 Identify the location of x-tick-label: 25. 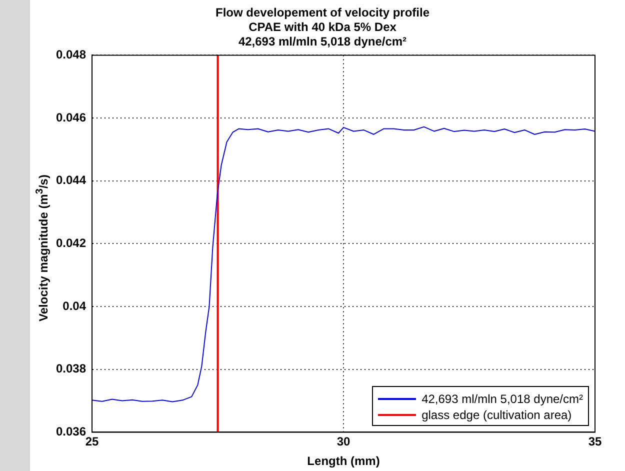
(92, 441).